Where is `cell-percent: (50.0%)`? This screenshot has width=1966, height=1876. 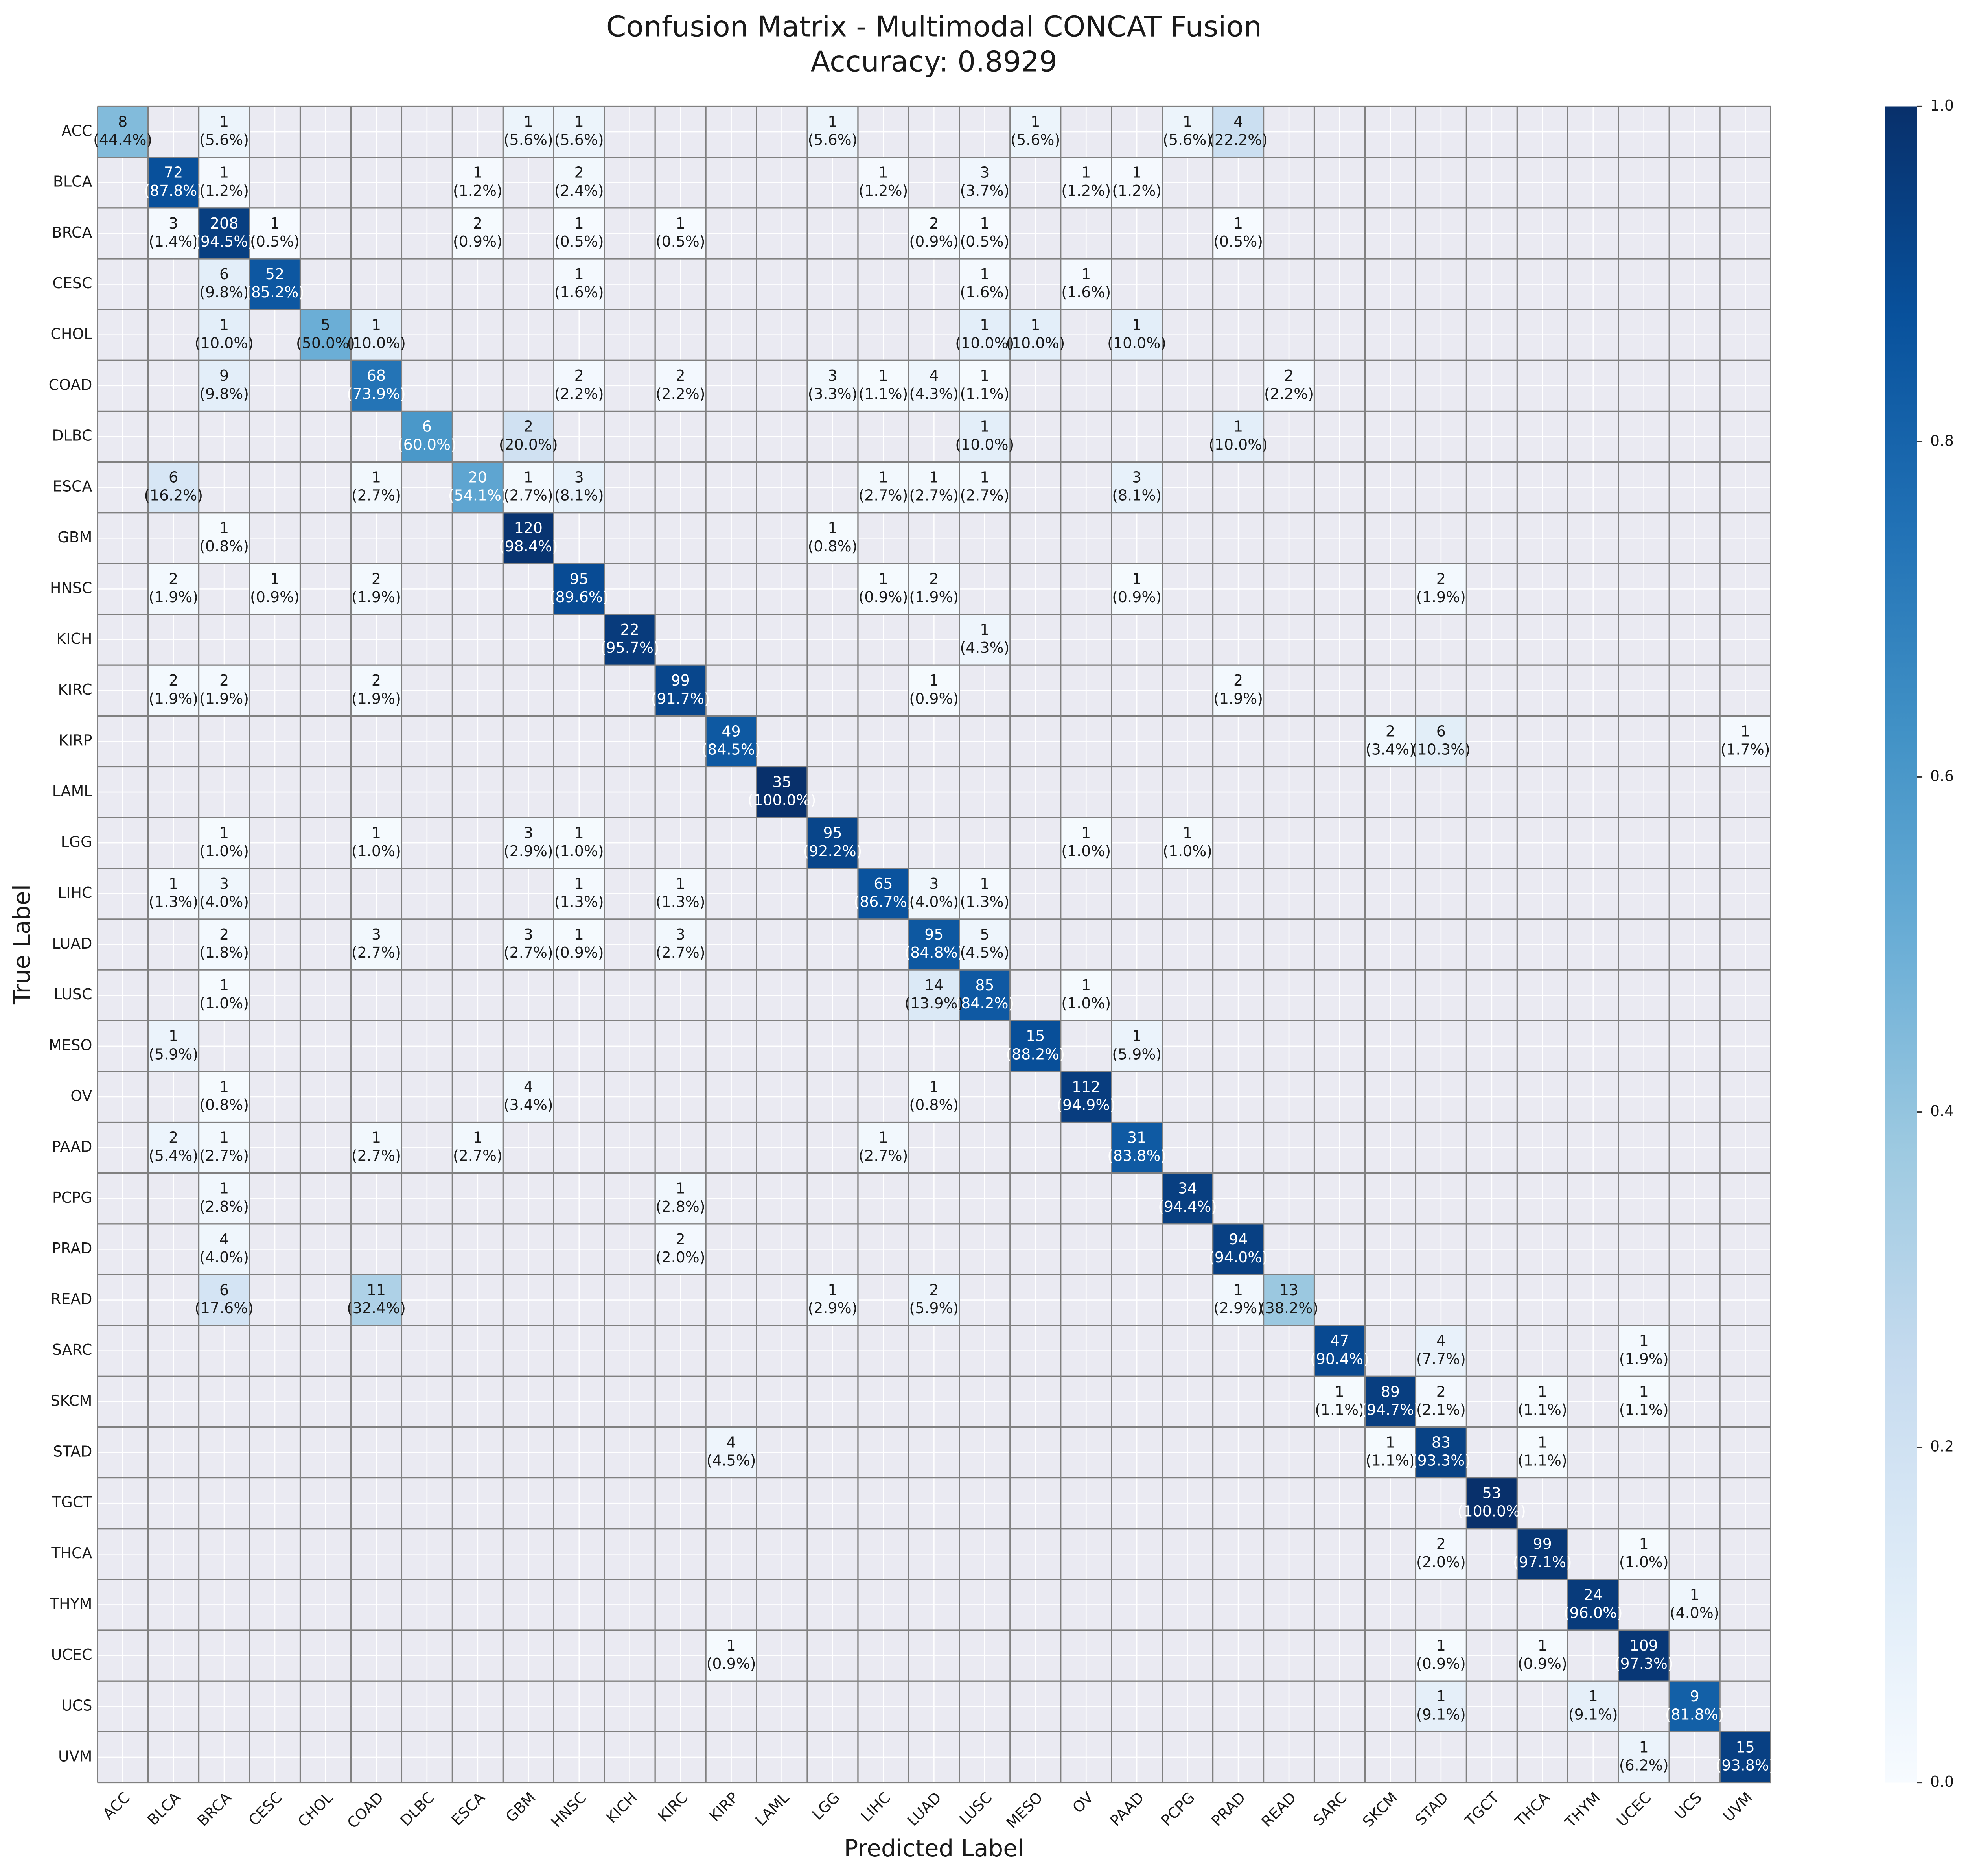
cell-percent: (50.0%) is located at coordinates (325, 343).